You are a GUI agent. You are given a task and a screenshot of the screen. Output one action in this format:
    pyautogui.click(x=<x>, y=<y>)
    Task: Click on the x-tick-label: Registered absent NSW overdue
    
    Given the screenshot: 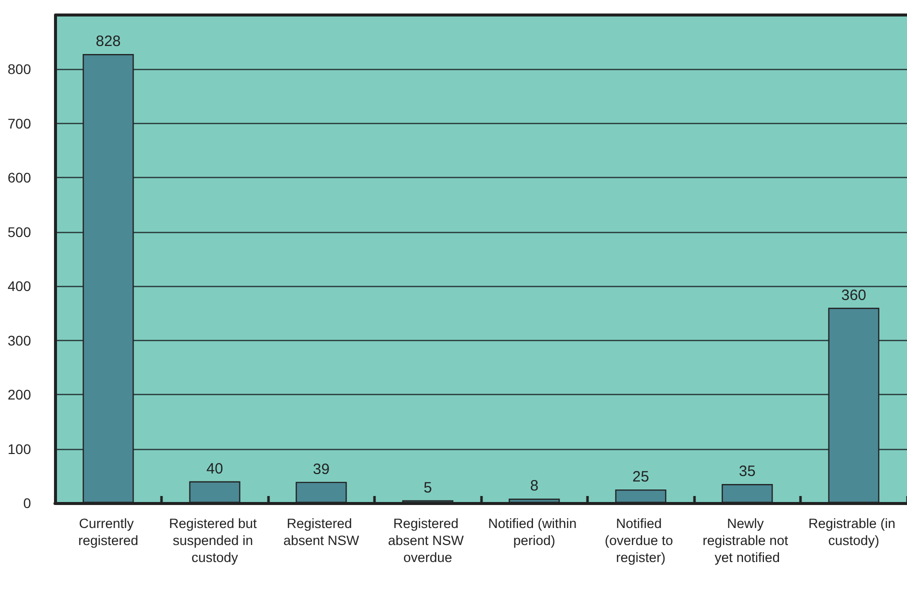 What is the action you would take?
    pyautogui.click(x=428, y=540)
    